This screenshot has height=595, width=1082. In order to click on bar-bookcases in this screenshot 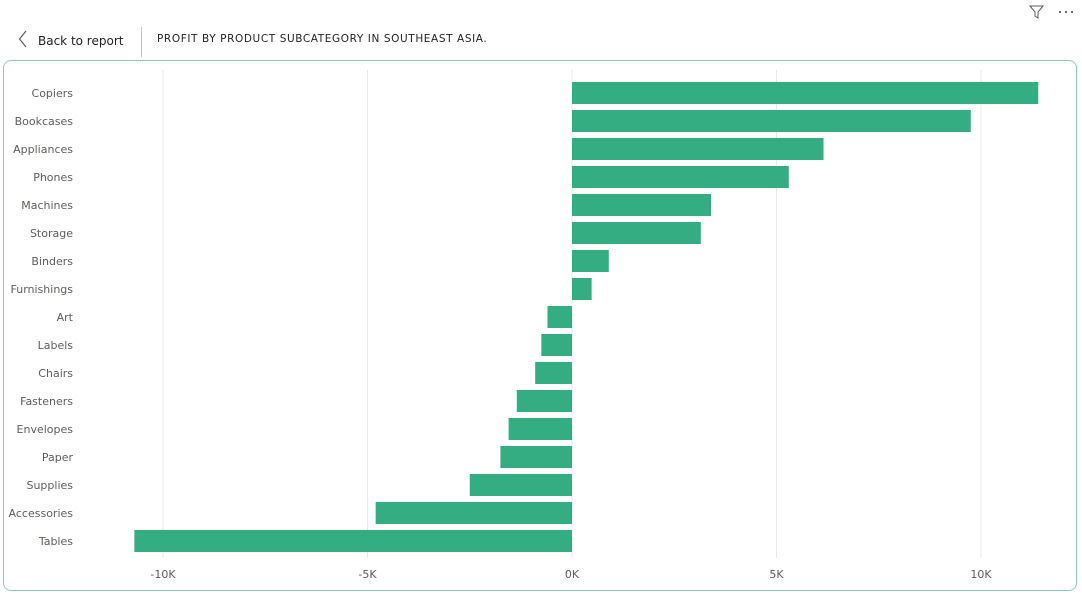, I will do `click(771, 121)`.